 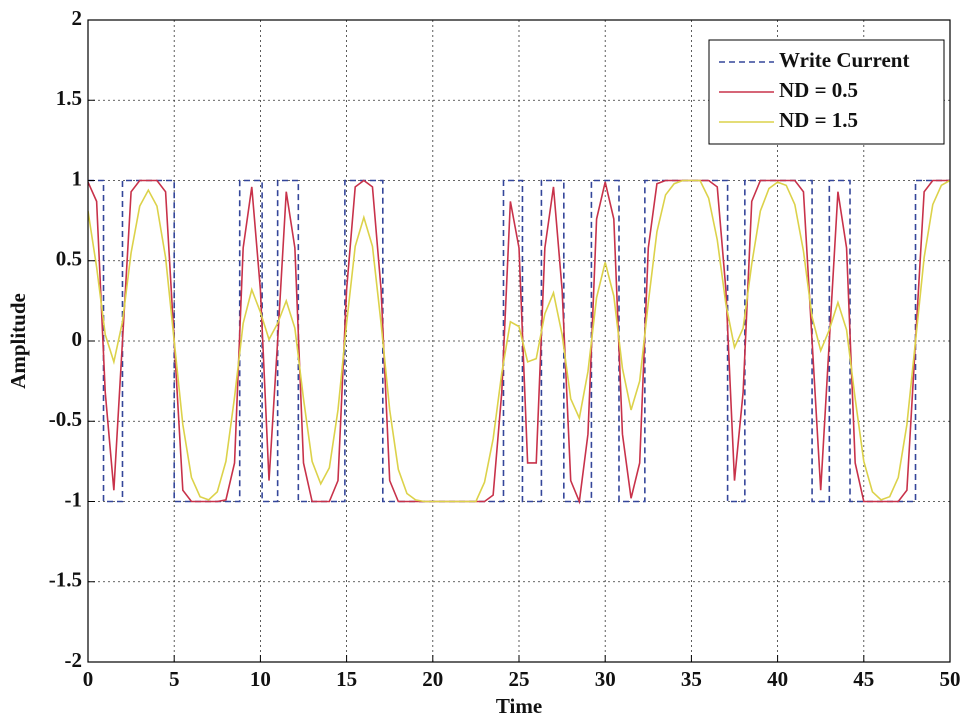 What do you see at coordinates (74, 660) in the screenshot?
I see `y-tick-label: -2` at bounding box center [74, 660].